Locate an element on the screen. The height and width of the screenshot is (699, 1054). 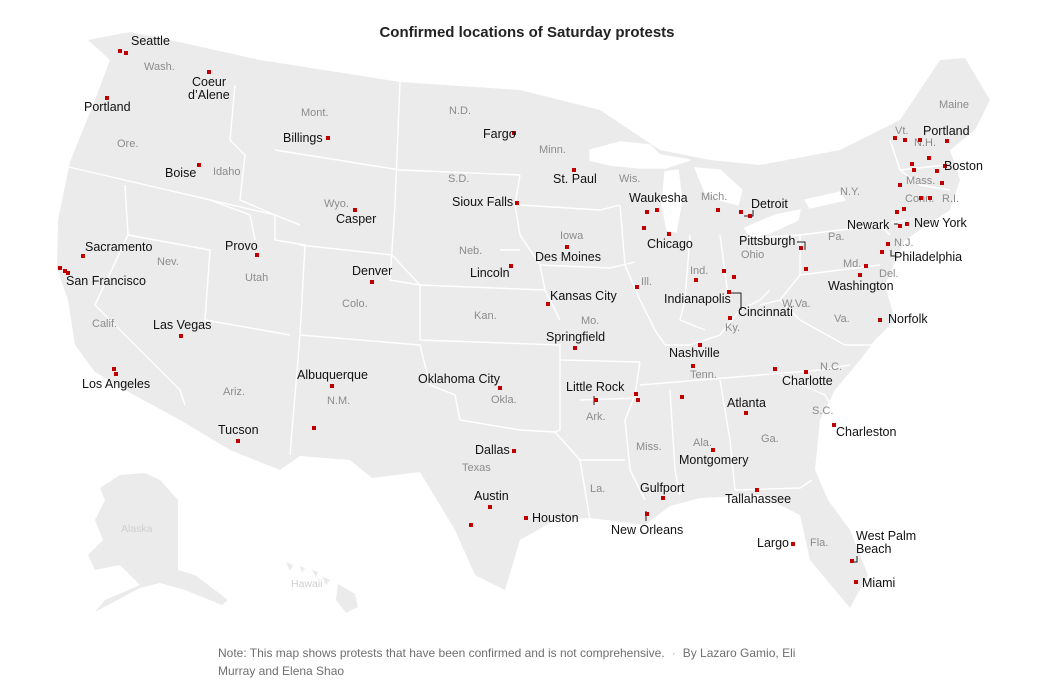
city-label-little-rock: Little Rock is located at coordinates (595, 387).